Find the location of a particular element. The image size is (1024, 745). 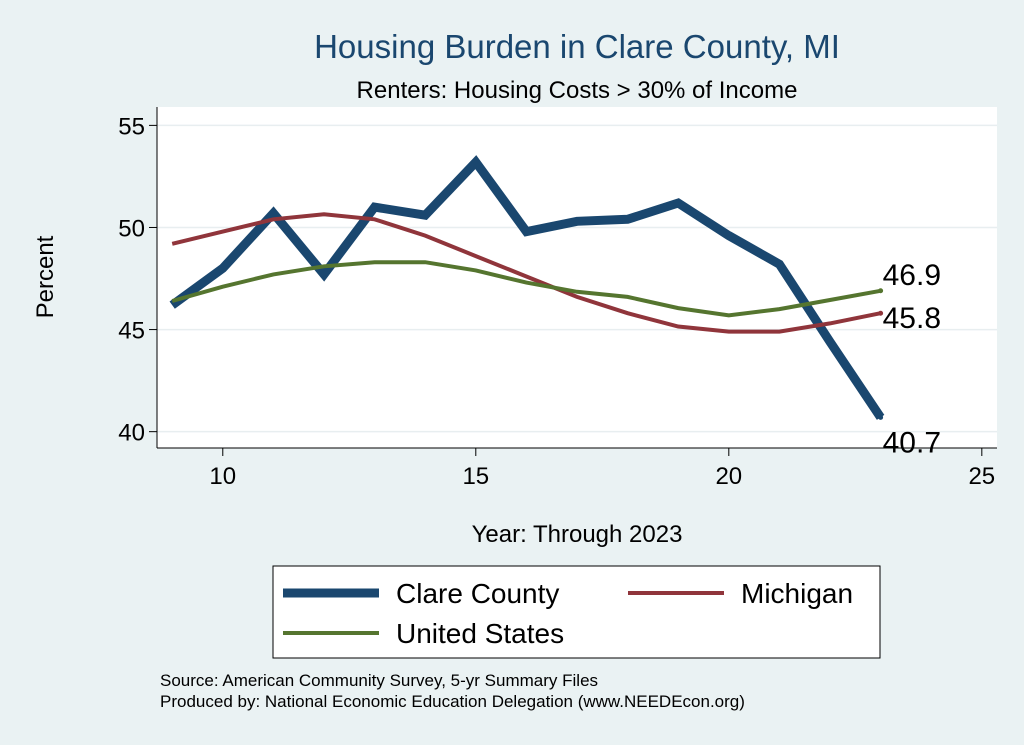

legend: Clare County Michigan United States is located at coordinates (576, 612).